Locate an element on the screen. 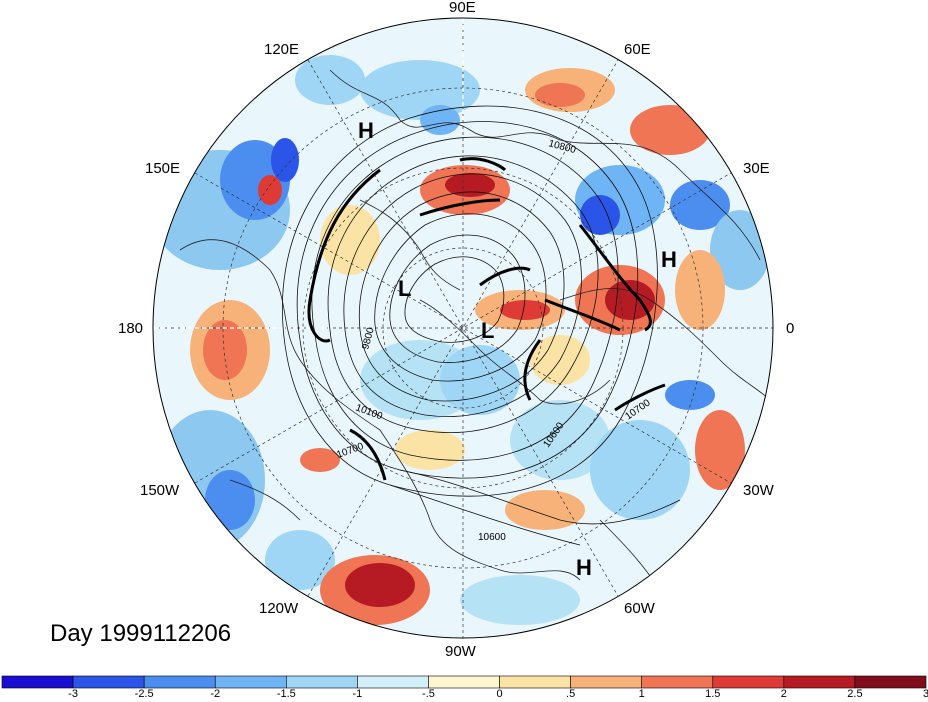 The width and height of the screenshot is (928, 702). colorbar-tick-label: 3 is located at coordinates (925, 694).